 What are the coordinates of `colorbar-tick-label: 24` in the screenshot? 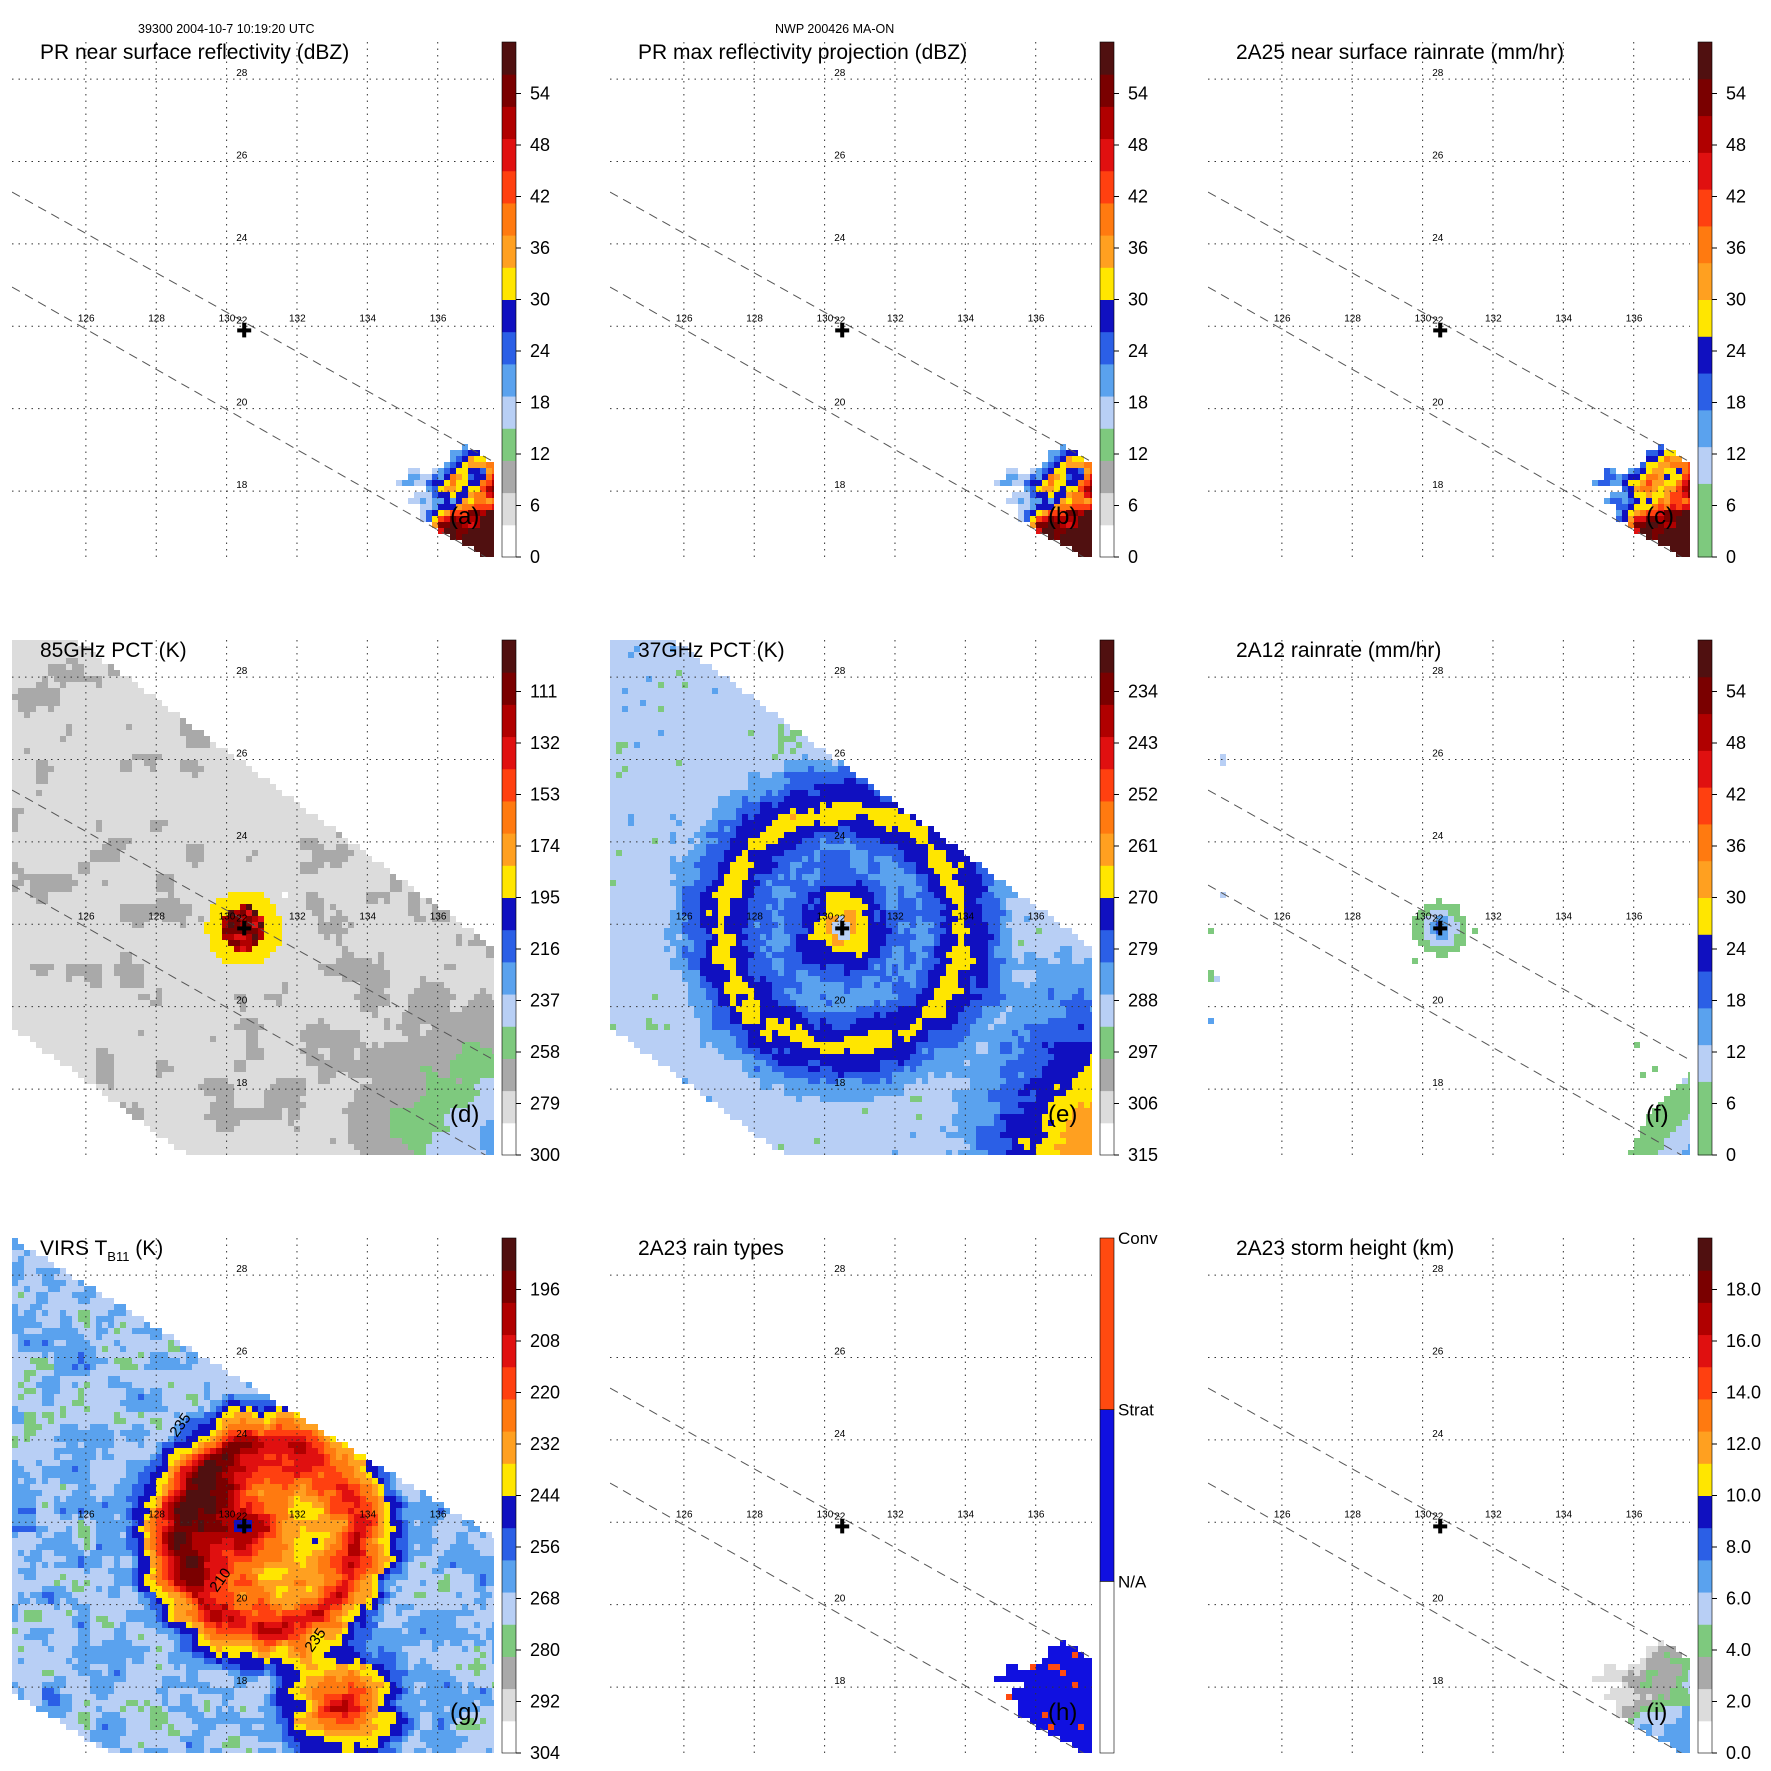 It's located at (540, 351).